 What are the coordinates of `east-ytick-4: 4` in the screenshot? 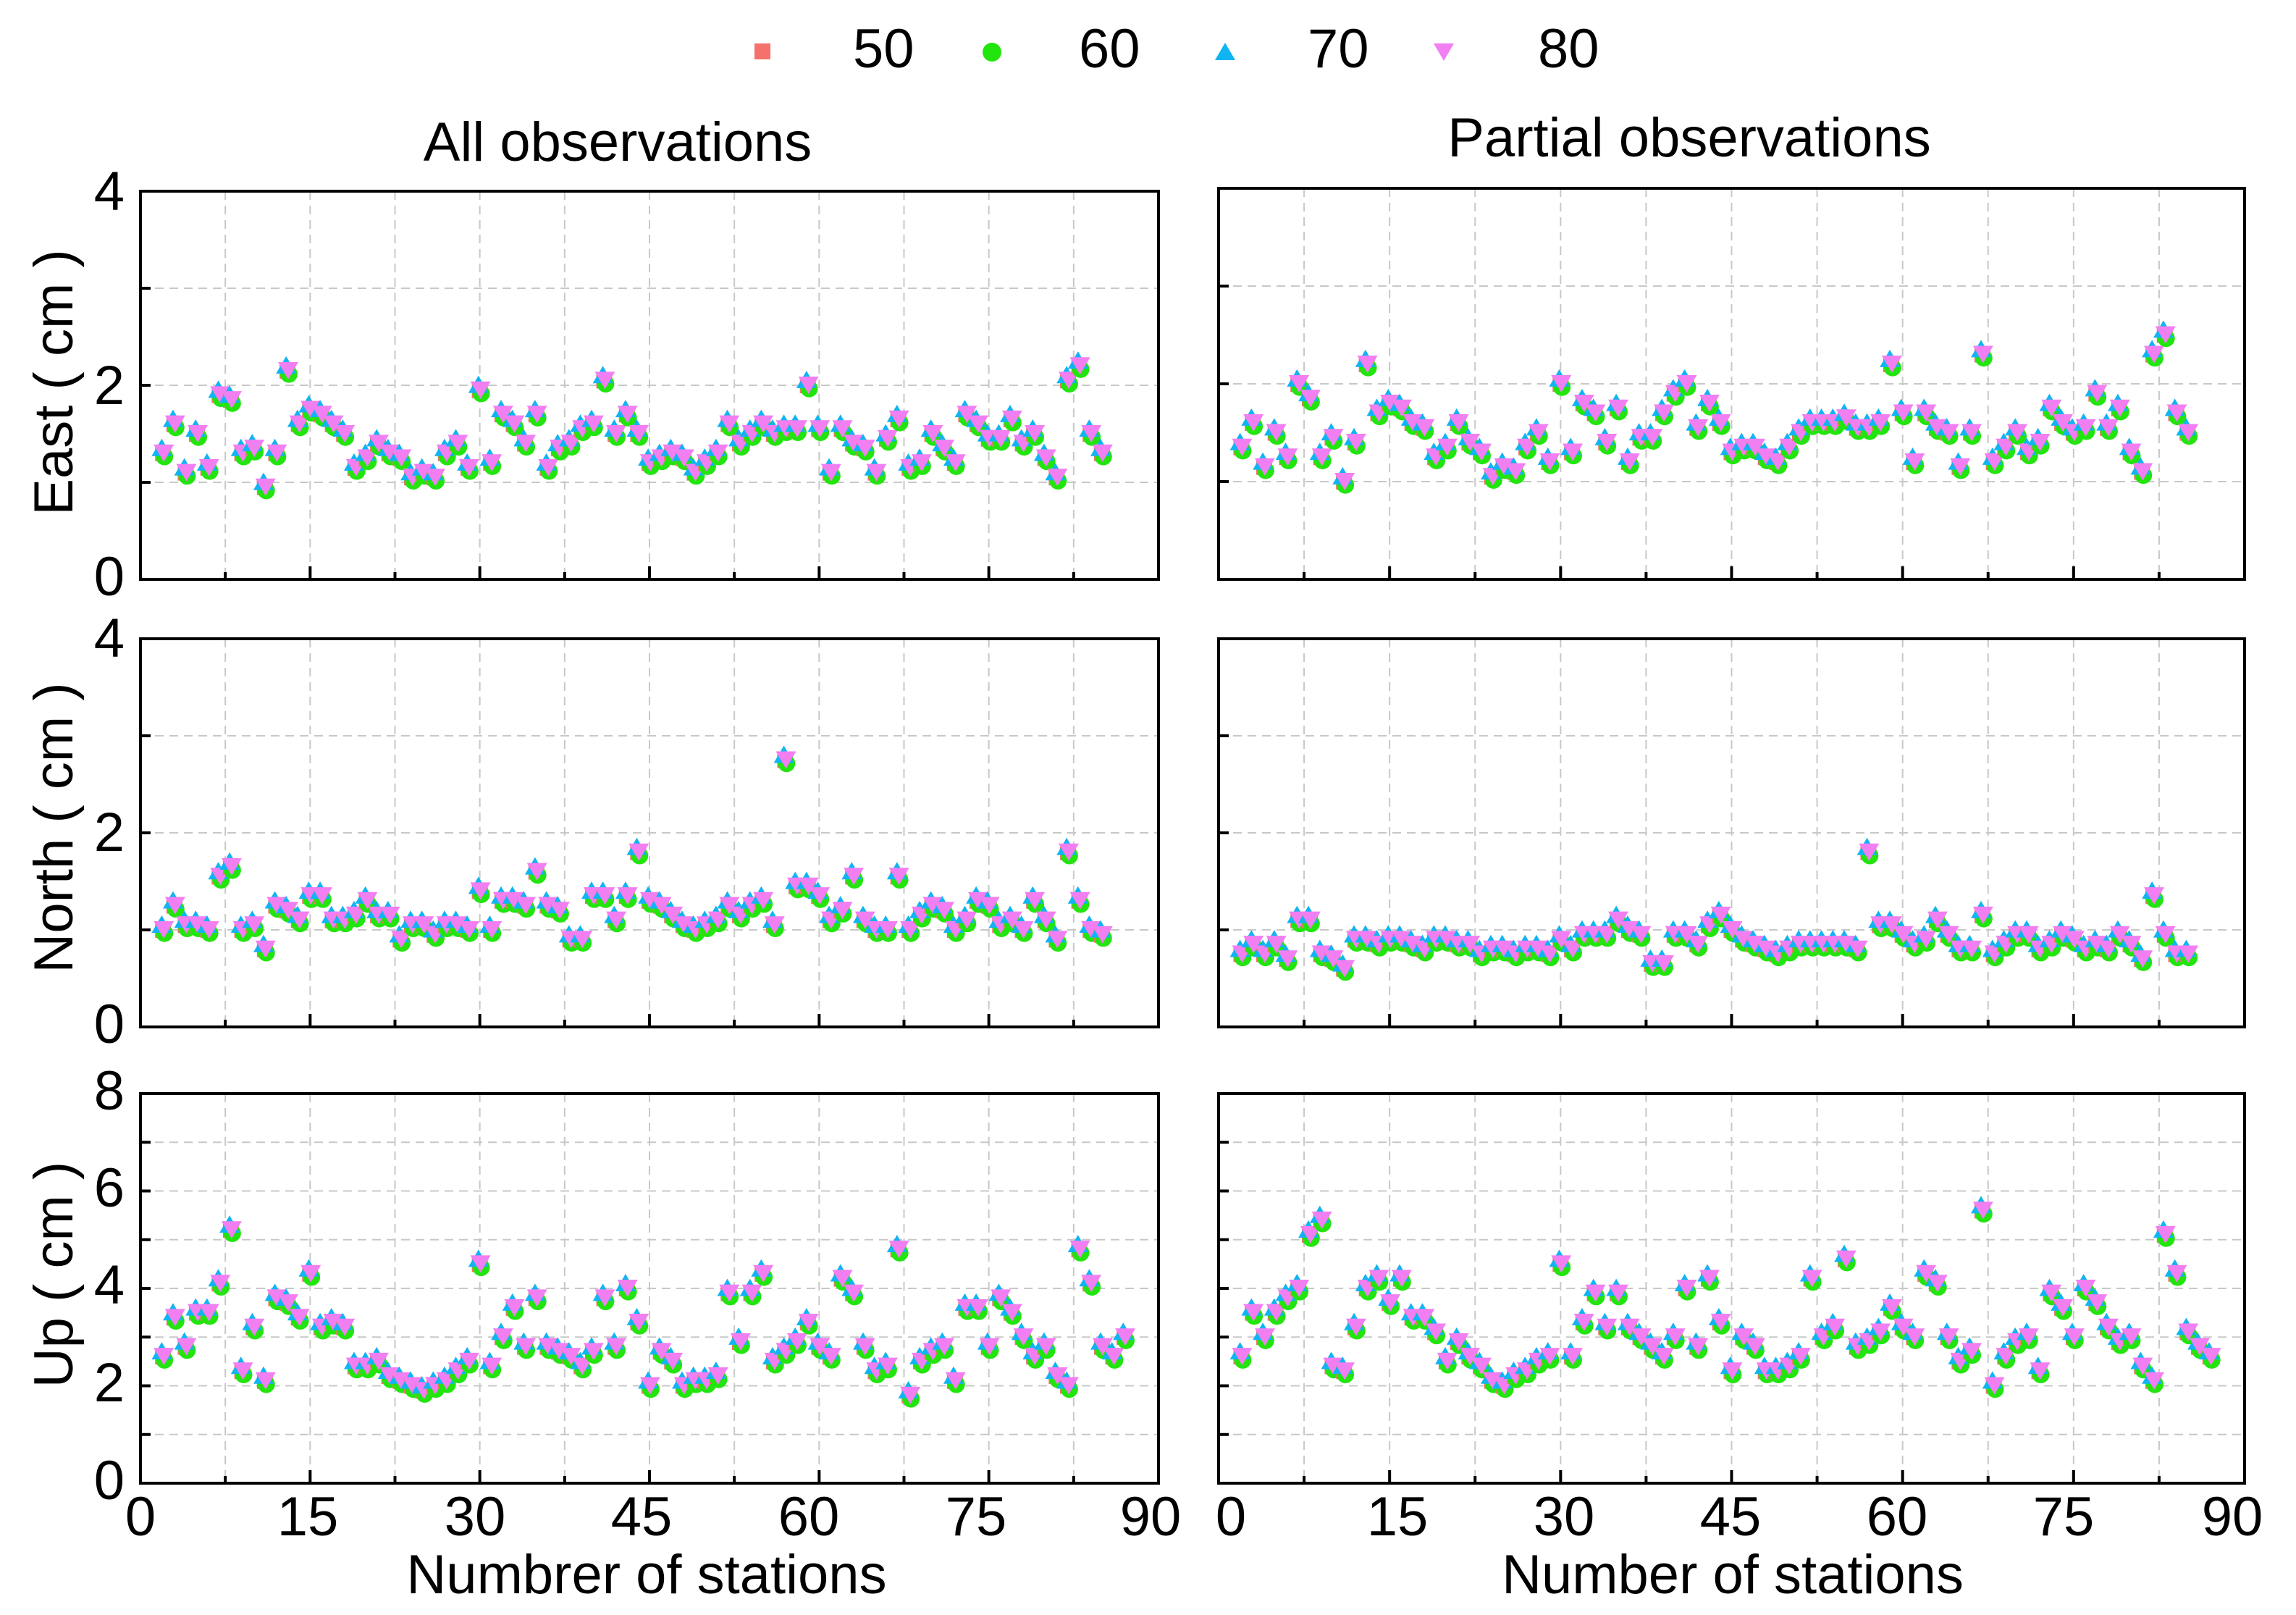 It's located at (109, 191).